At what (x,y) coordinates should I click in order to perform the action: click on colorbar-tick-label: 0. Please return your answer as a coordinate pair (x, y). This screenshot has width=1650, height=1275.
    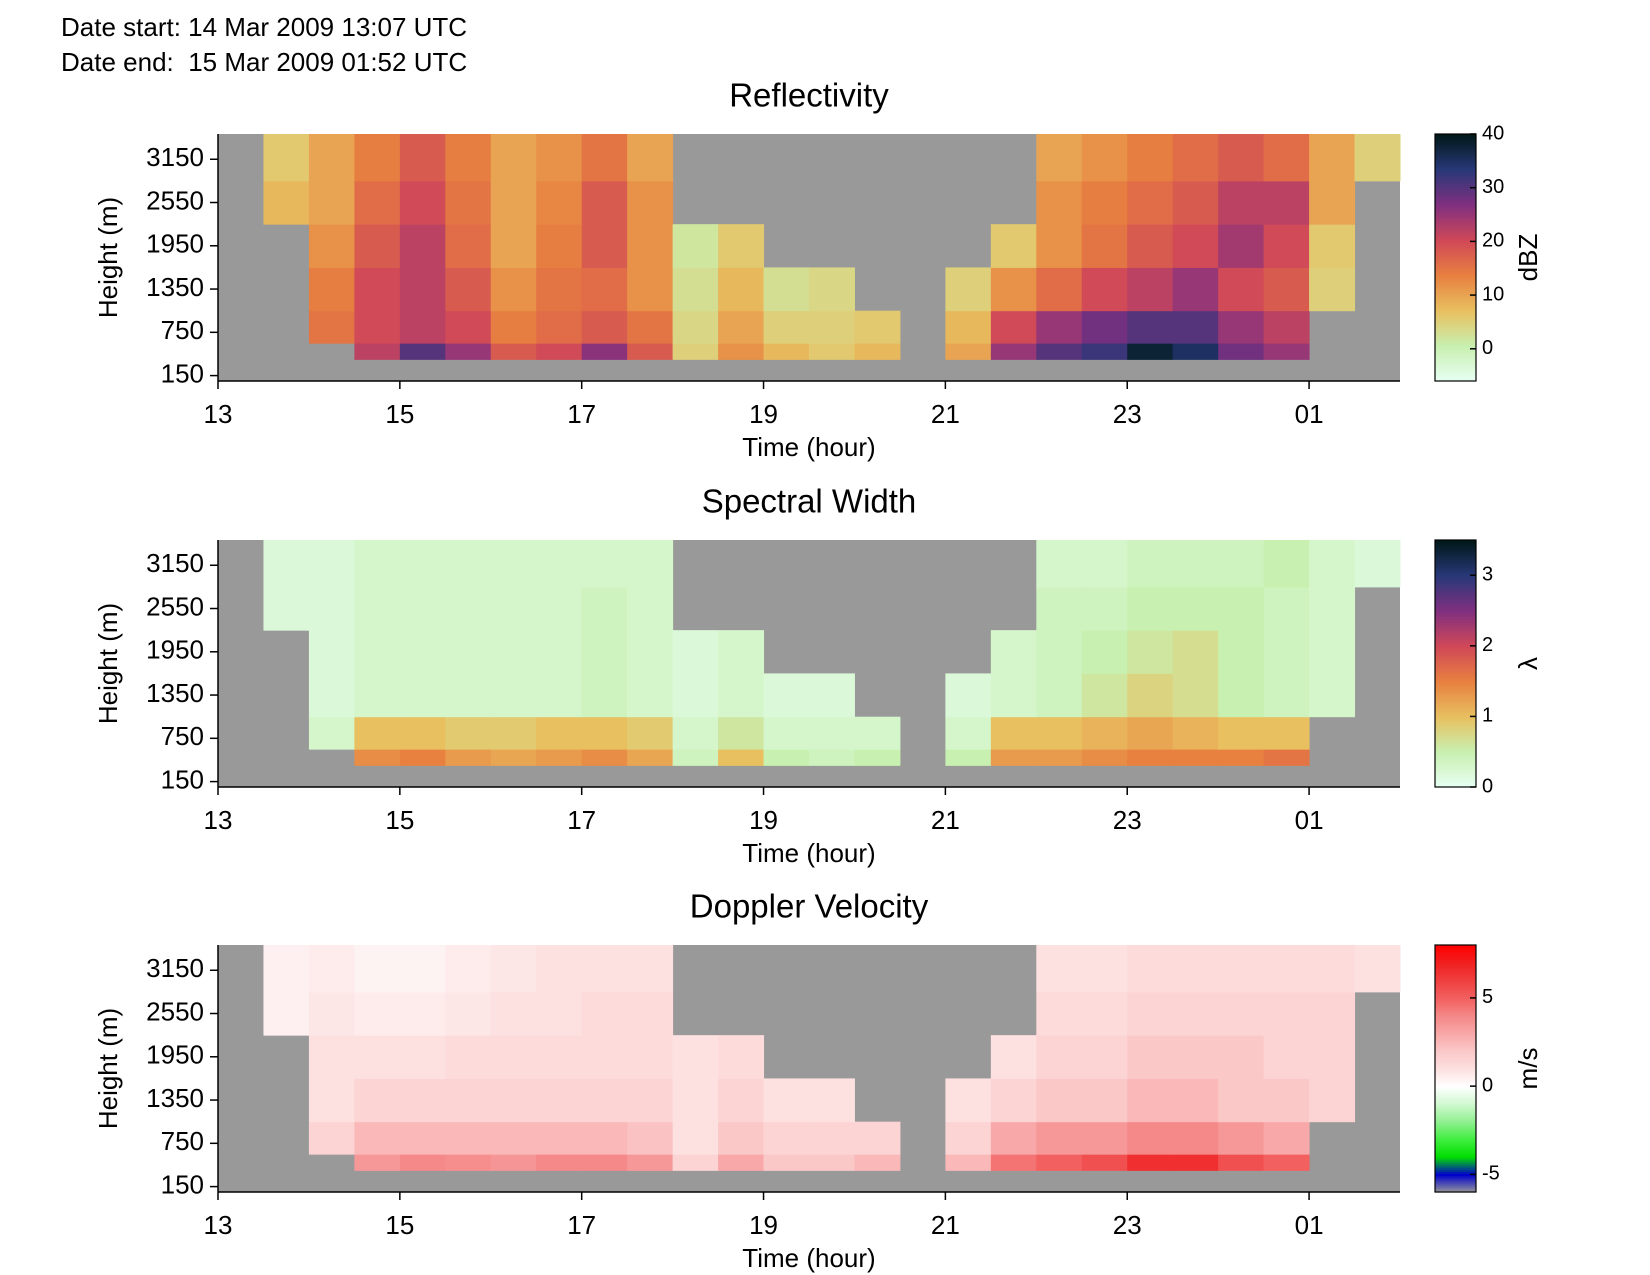
    Looking at the image, I should click on (1487, 786).